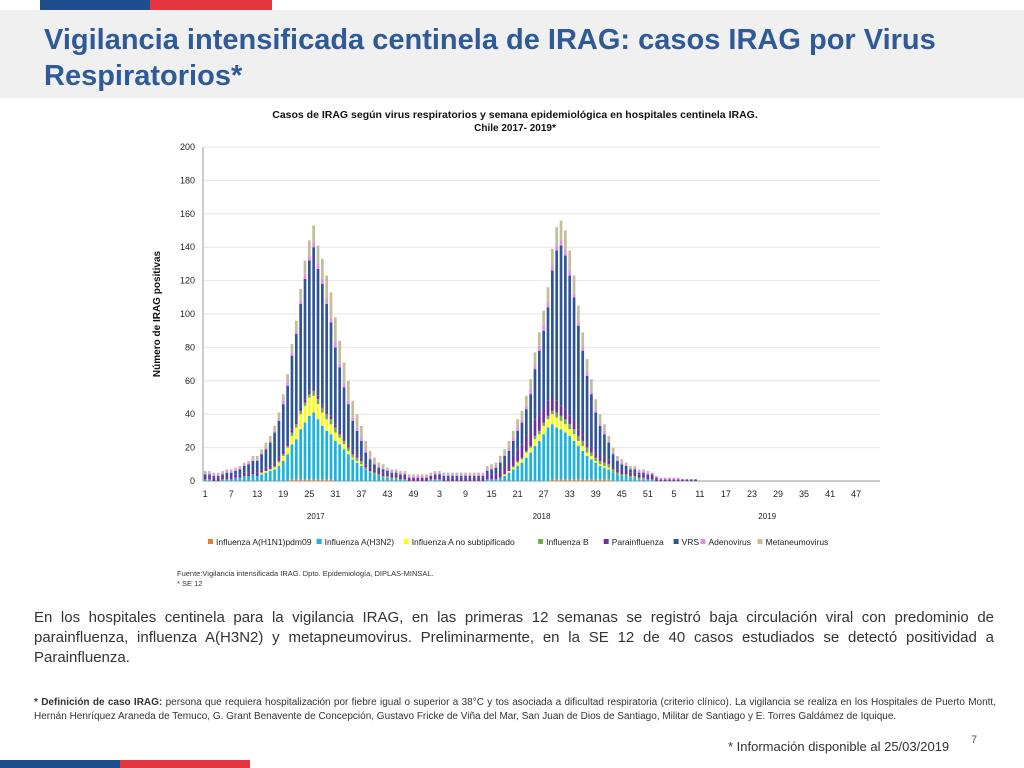 This screenshot has width=1024, height=768. Describe the element at coordinates (187, 281) in the screenshot. I see `y-tick-label: 120` at that location.